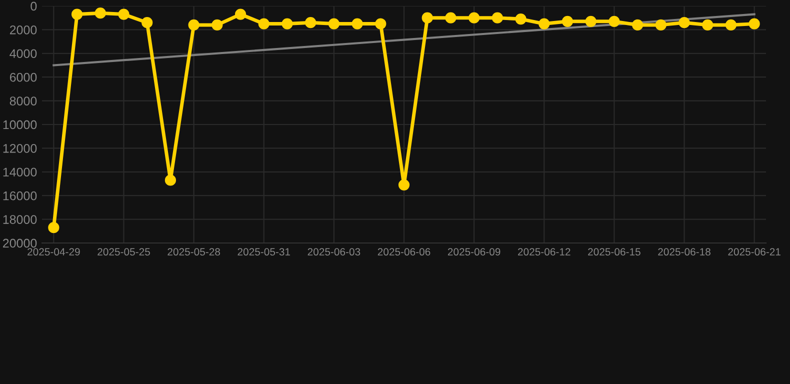  Describe the element at coordinates (334, 252) in the screenshot. I see `x-tick-label: 2025-06-03` at that location.